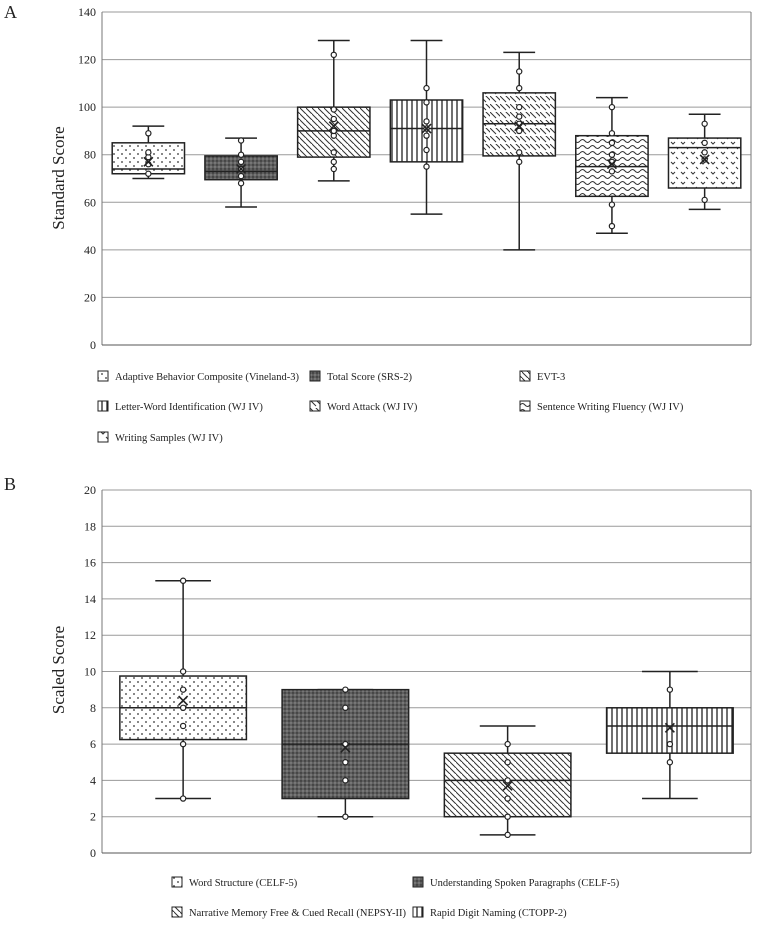  I want to click on legend-label: Word Attack (WJ IV), so click(372, 407).